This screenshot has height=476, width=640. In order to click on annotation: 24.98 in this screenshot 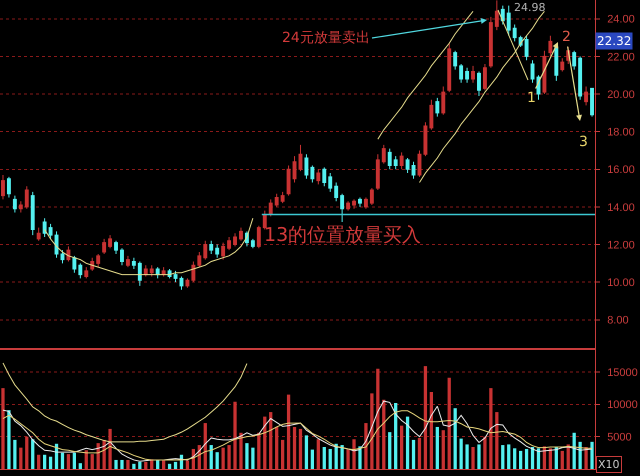, I will do `click(530, 7)`.